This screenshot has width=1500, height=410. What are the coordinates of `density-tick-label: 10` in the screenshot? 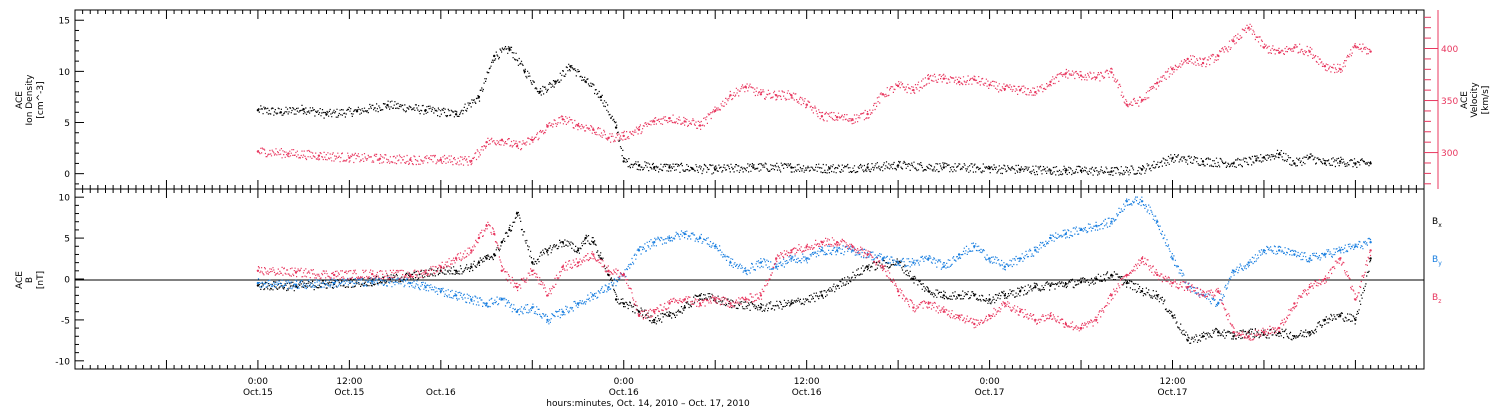 It's located at (65, 73).